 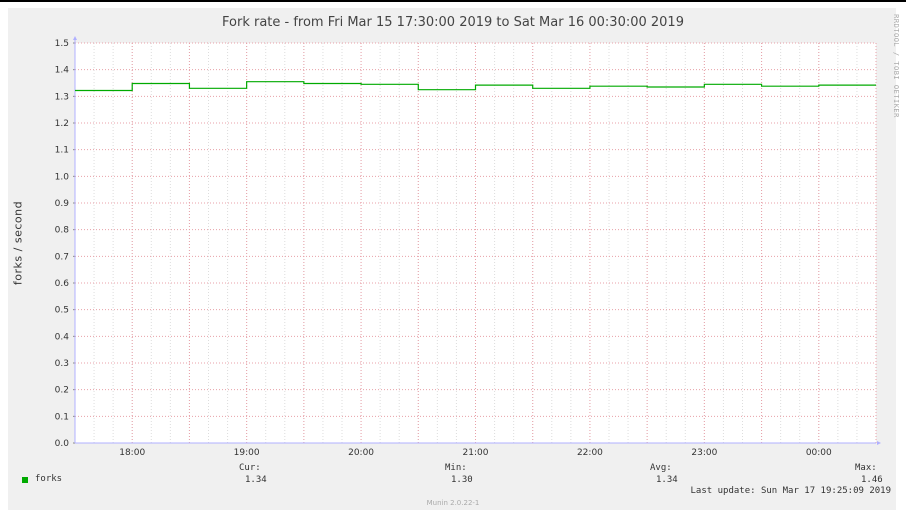 I want to click on x-tick-label: 21:00, so click(x=476, y=453).